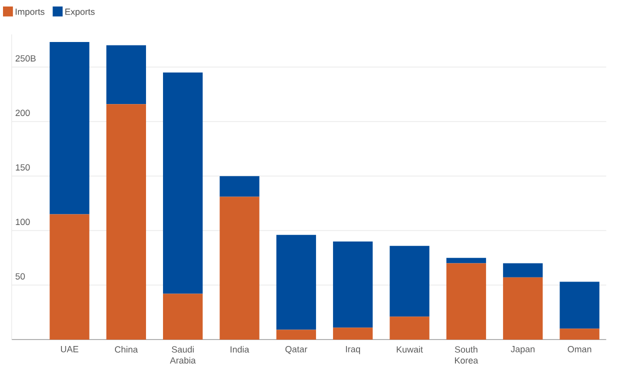 The height and width of the screenshot is (390, 643). What do you see at coordinates (466, 355) in the screenshot?
I see `x-tick-label: South Korea` at bounding box center [466, 355].